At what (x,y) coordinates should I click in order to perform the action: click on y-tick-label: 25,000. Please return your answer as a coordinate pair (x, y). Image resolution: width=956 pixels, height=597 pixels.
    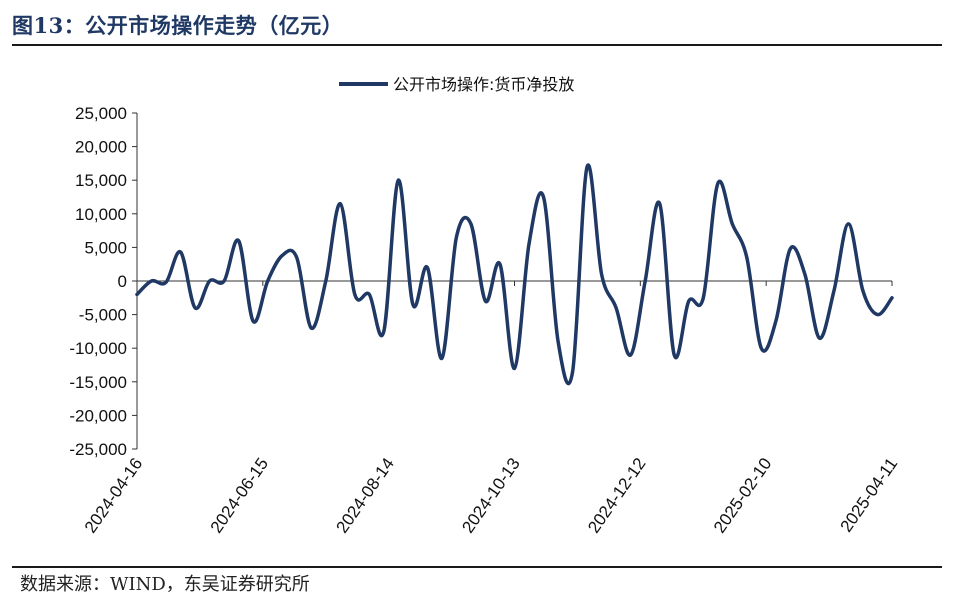
    Looking at the image, I should click on (101, 113).